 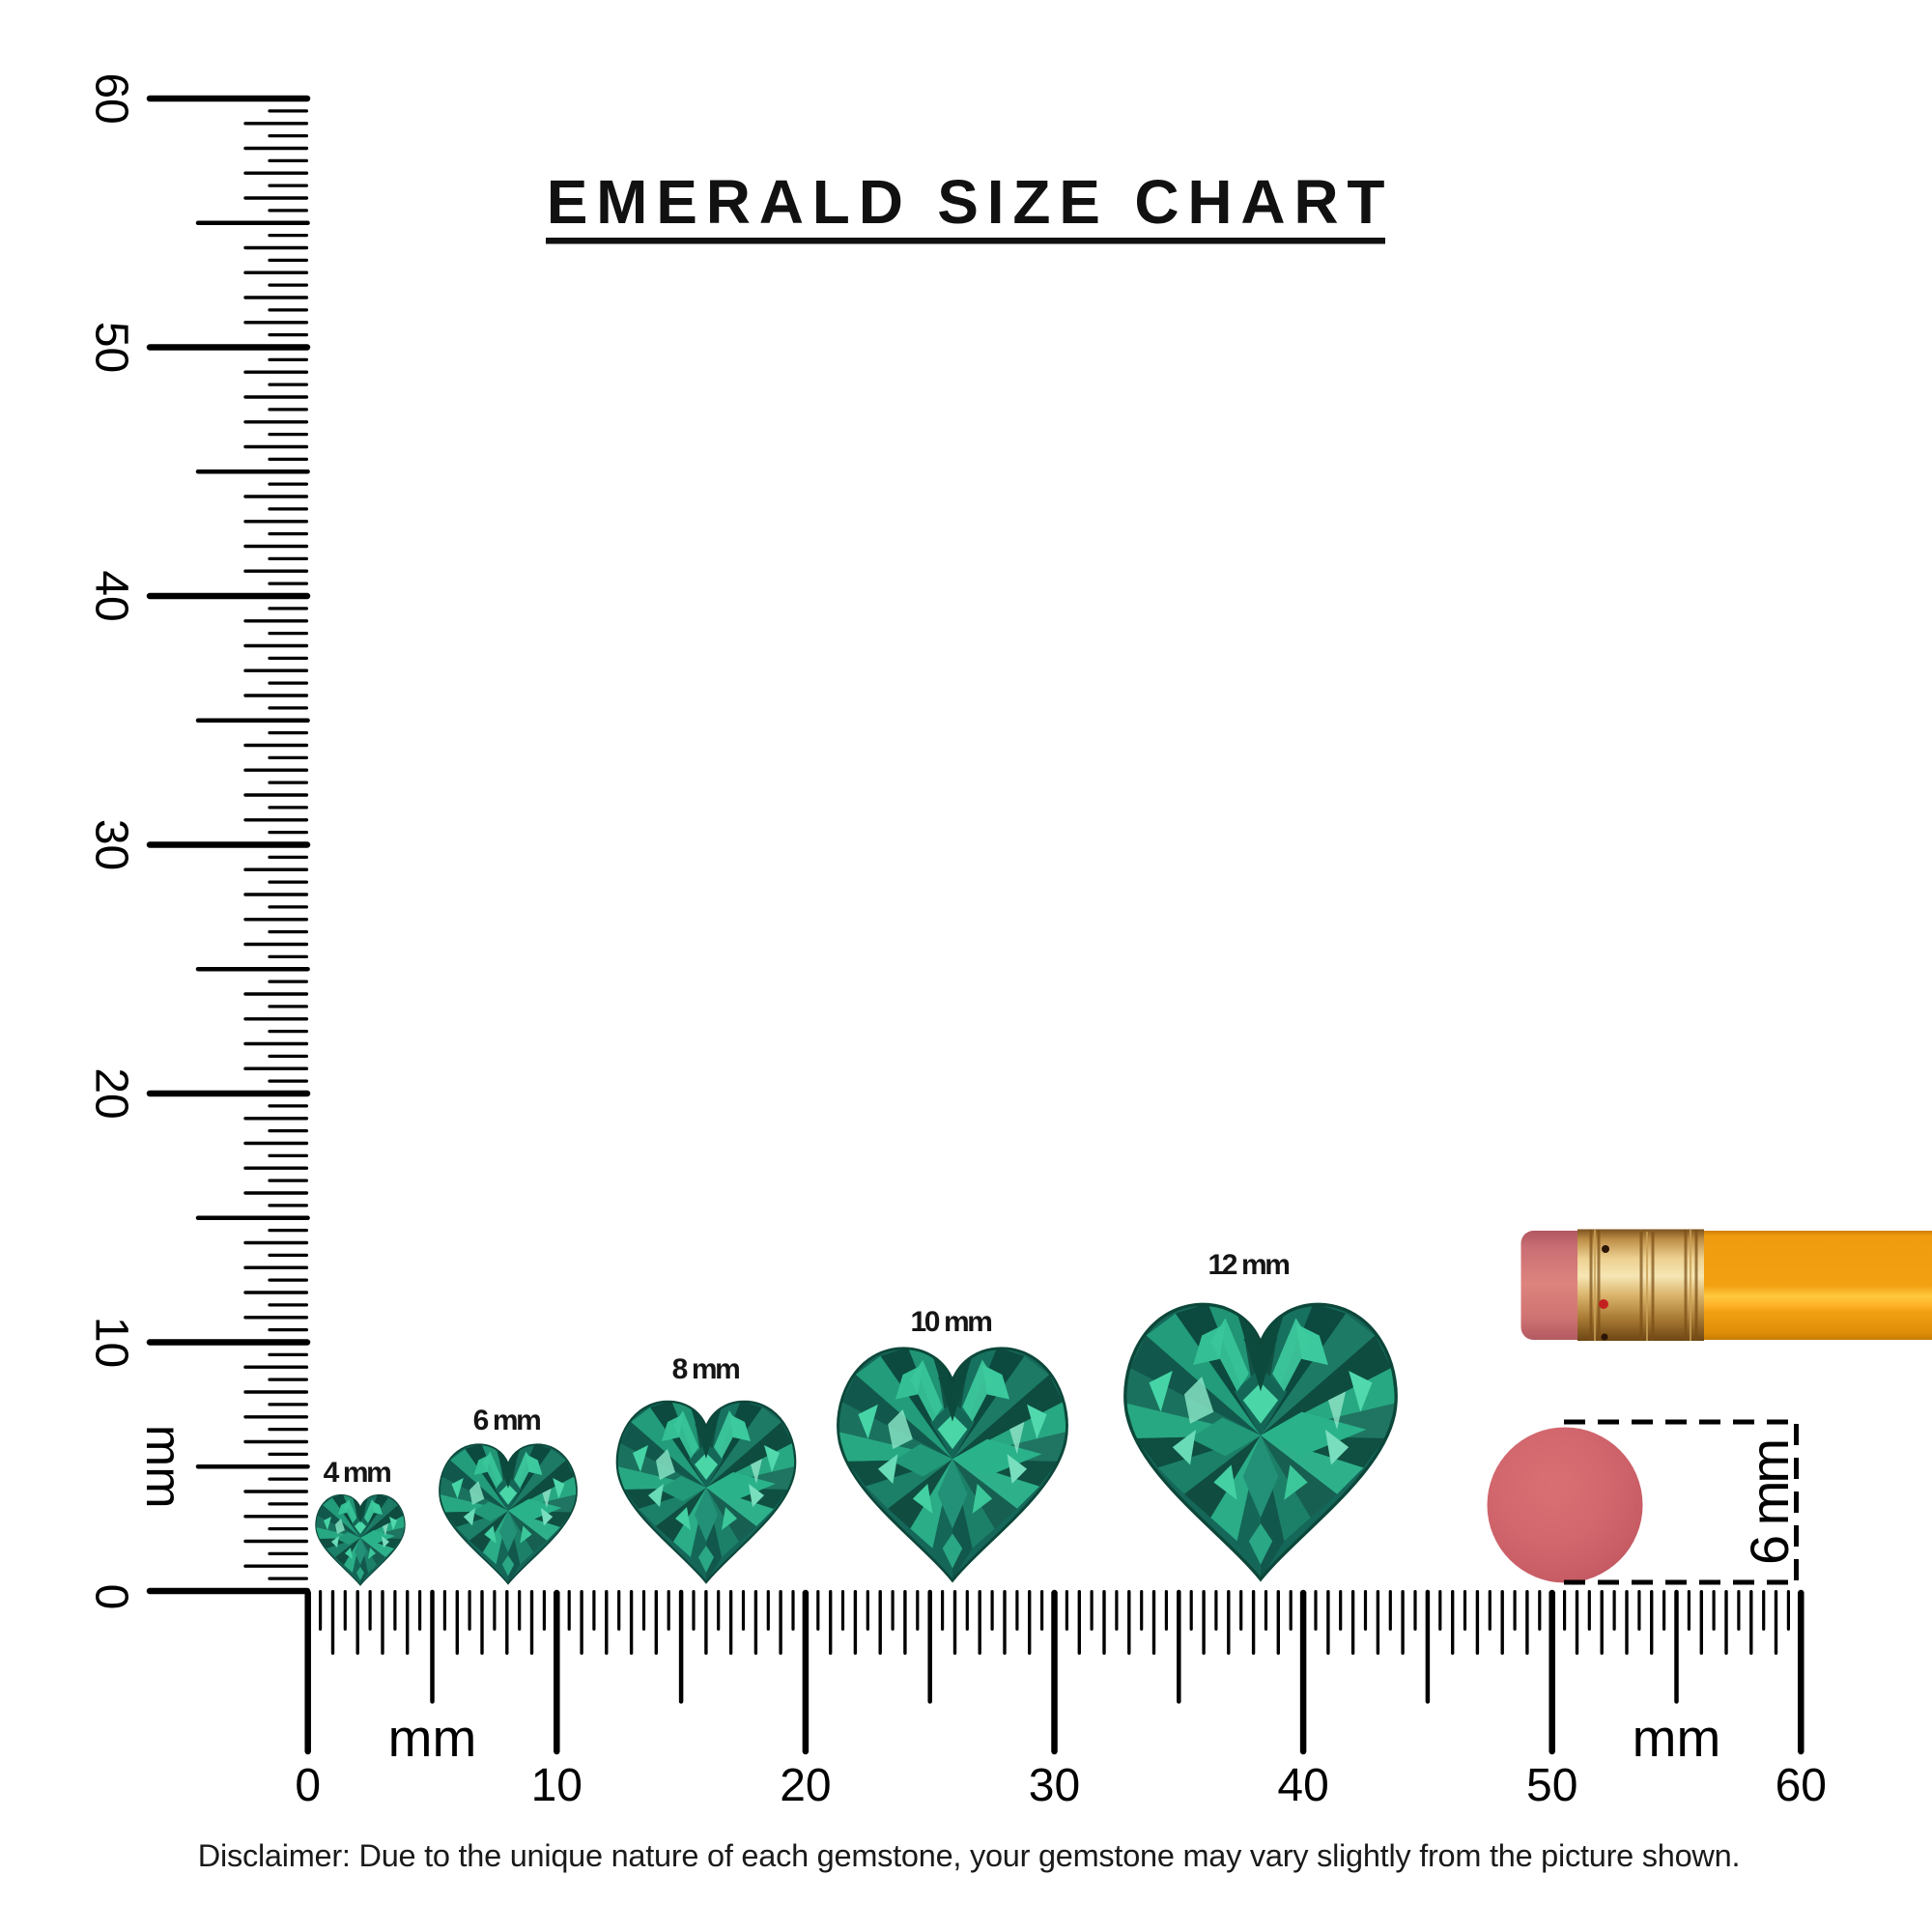 I want to click on svg-text: 12 mm, so click(x=1248, y=1265).